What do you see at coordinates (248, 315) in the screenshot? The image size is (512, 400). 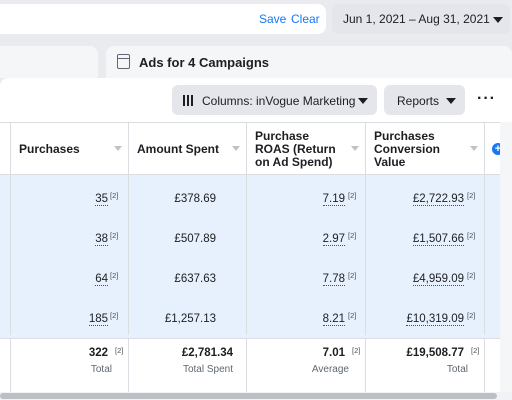 I see `table-row: 185 [2] £1,257.13 8.21 [2] £10,319.09 [2]` at bounding box center [248, 315].